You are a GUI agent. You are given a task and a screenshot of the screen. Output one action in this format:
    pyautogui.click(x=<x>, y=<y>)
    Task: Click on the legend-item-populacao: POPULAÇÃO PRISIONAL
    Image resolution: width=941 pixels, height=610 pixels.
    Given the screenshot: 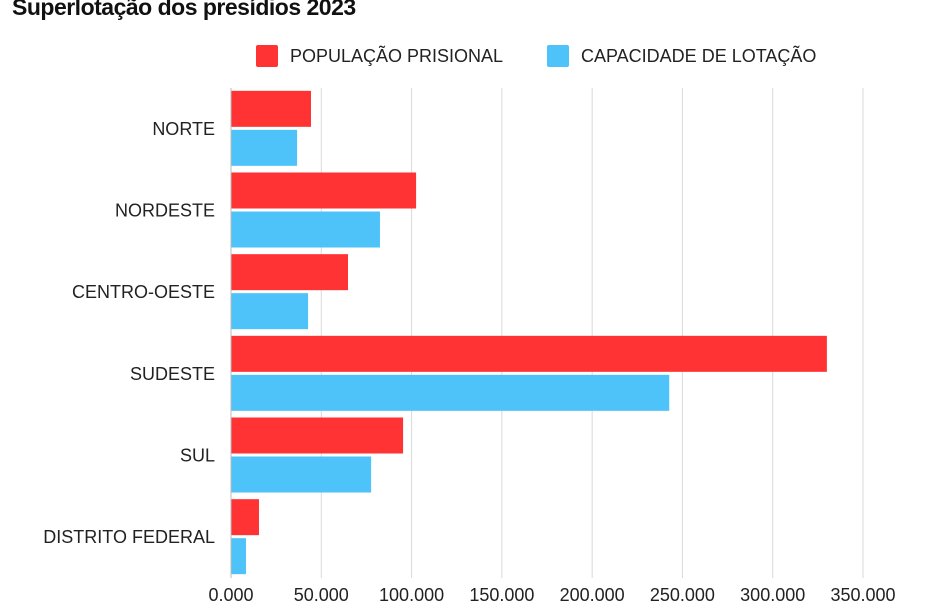 What is the action you would take?
    pyautogui.click(x=379, y=56)
    